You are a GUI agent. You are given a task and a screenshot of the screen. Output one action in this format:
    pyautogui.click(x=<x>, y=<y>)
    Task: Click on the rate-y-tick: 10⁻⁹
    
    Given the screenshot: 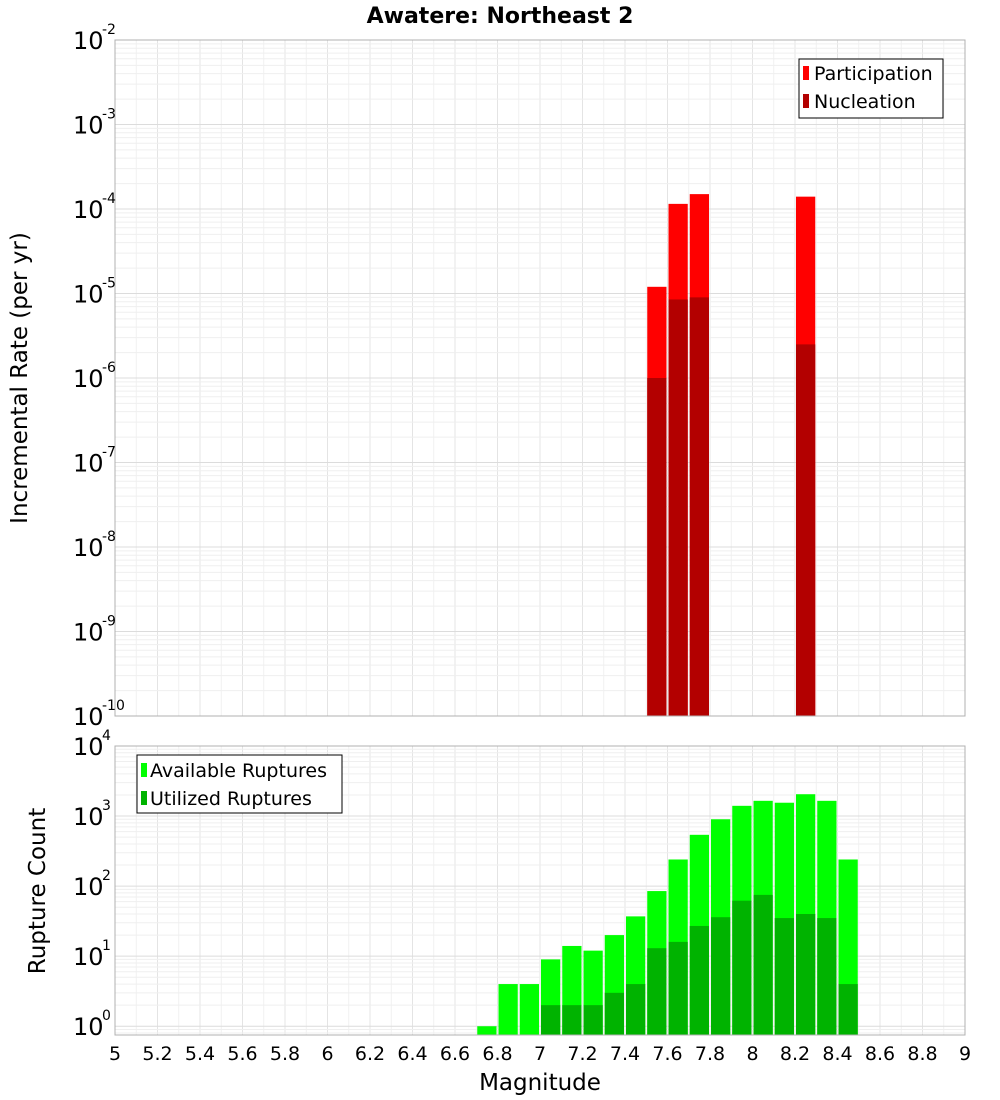 What is the action you would take?
    pyautogui.click(x=94, y=630)
    